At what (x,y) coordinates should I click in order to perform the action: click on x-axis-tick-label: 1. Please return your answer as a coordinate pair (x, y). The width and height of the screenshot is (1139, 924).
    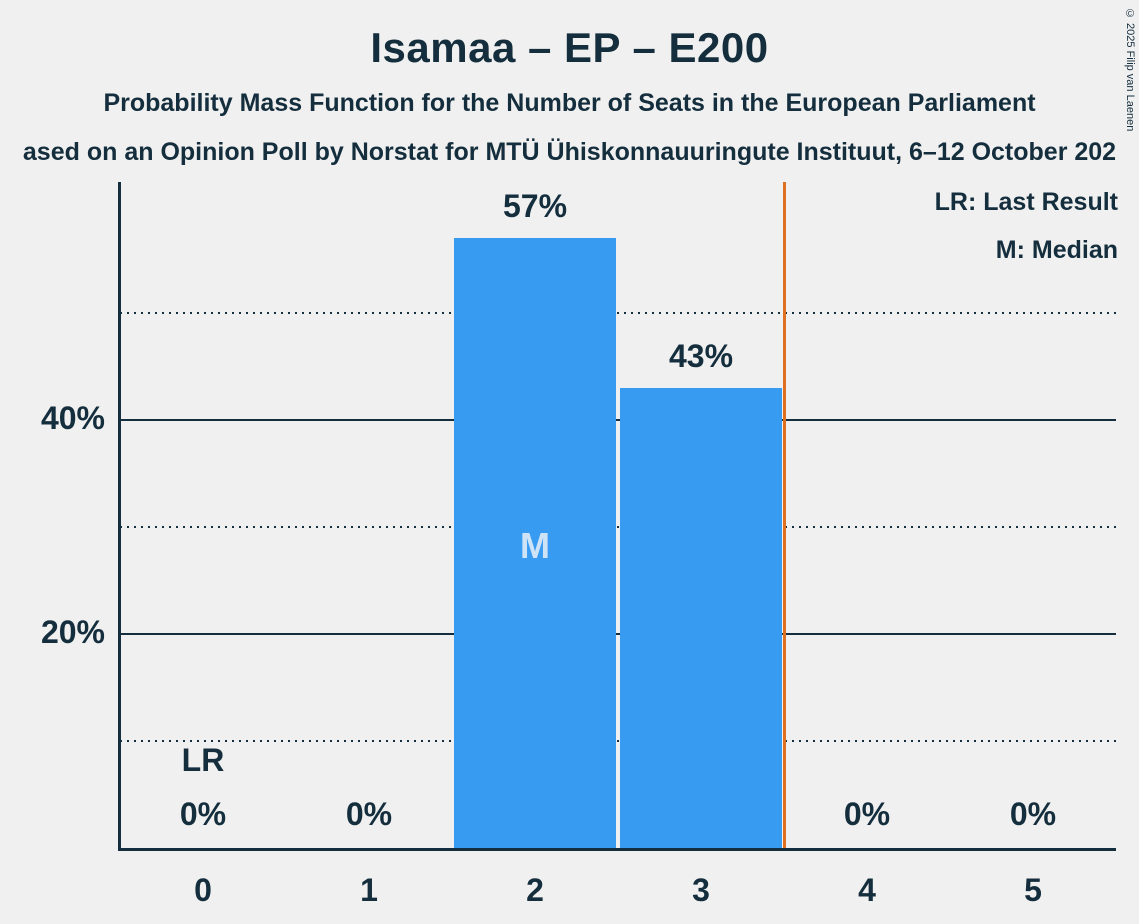
    Looking at the image, I should click on (369, 890).